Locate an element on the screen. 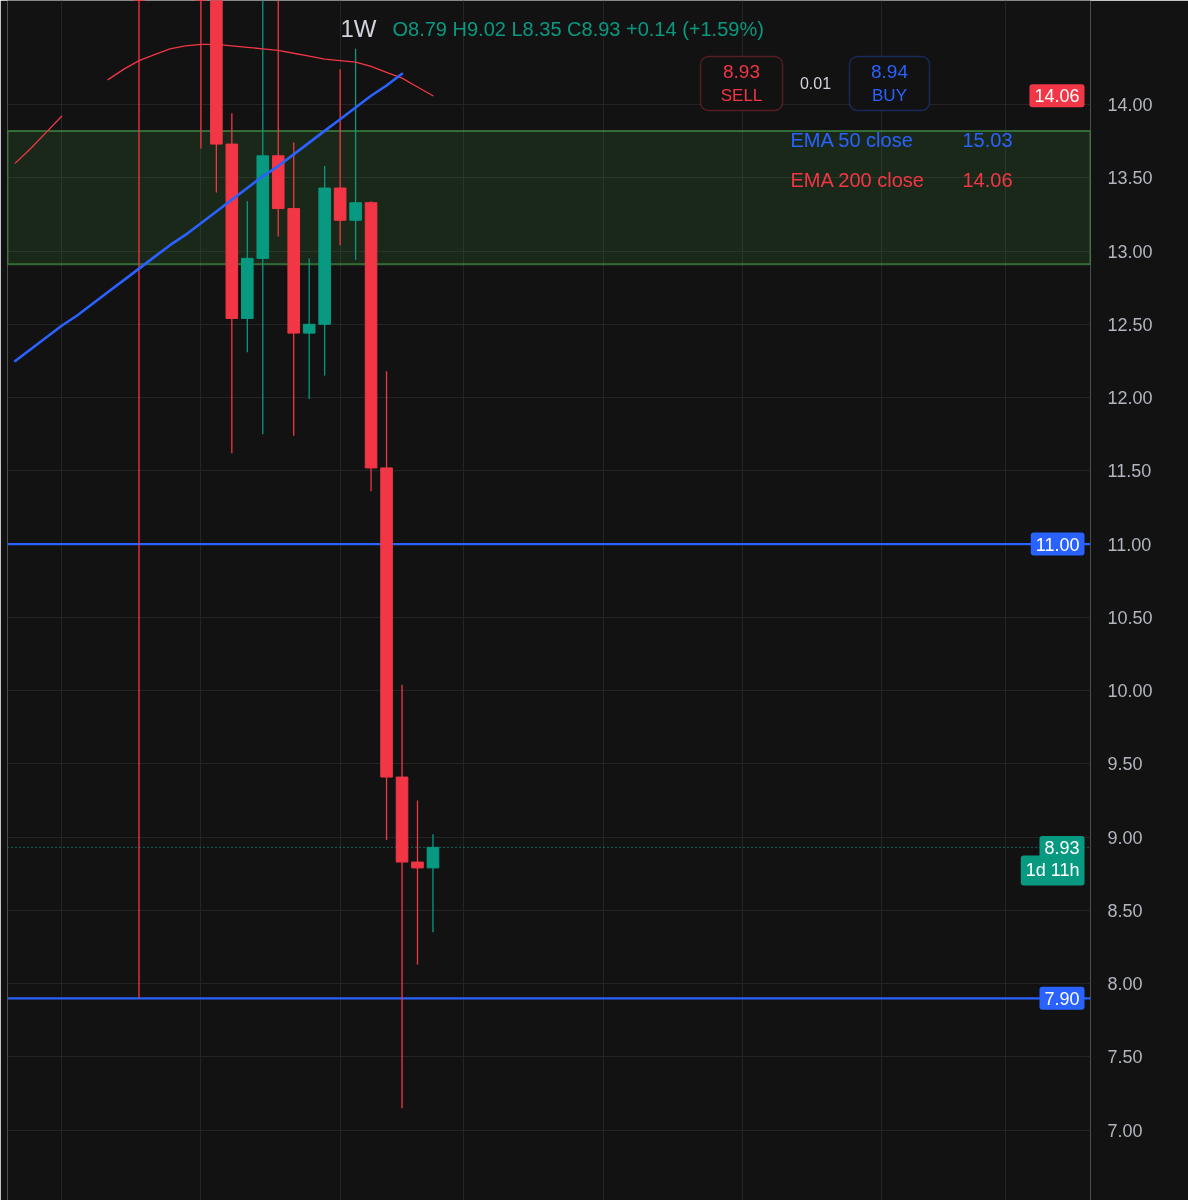  y-tick-label: 13.00 is located at coordinates (1130, 251).